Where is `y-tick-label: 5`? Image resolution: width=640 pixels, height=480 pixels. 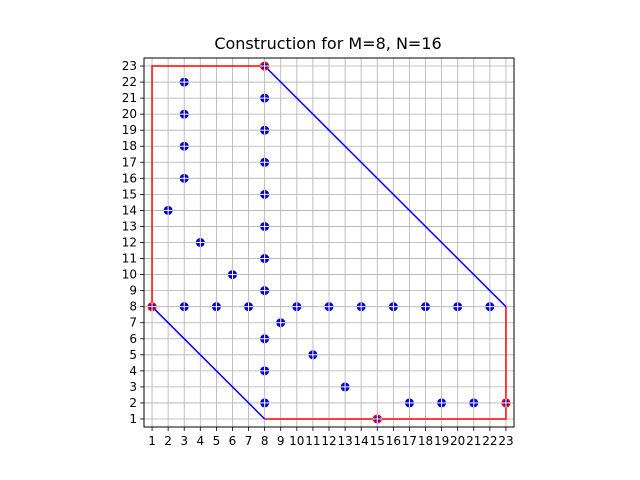 y-tick-label: 5 is located at coordinates (133, 355).